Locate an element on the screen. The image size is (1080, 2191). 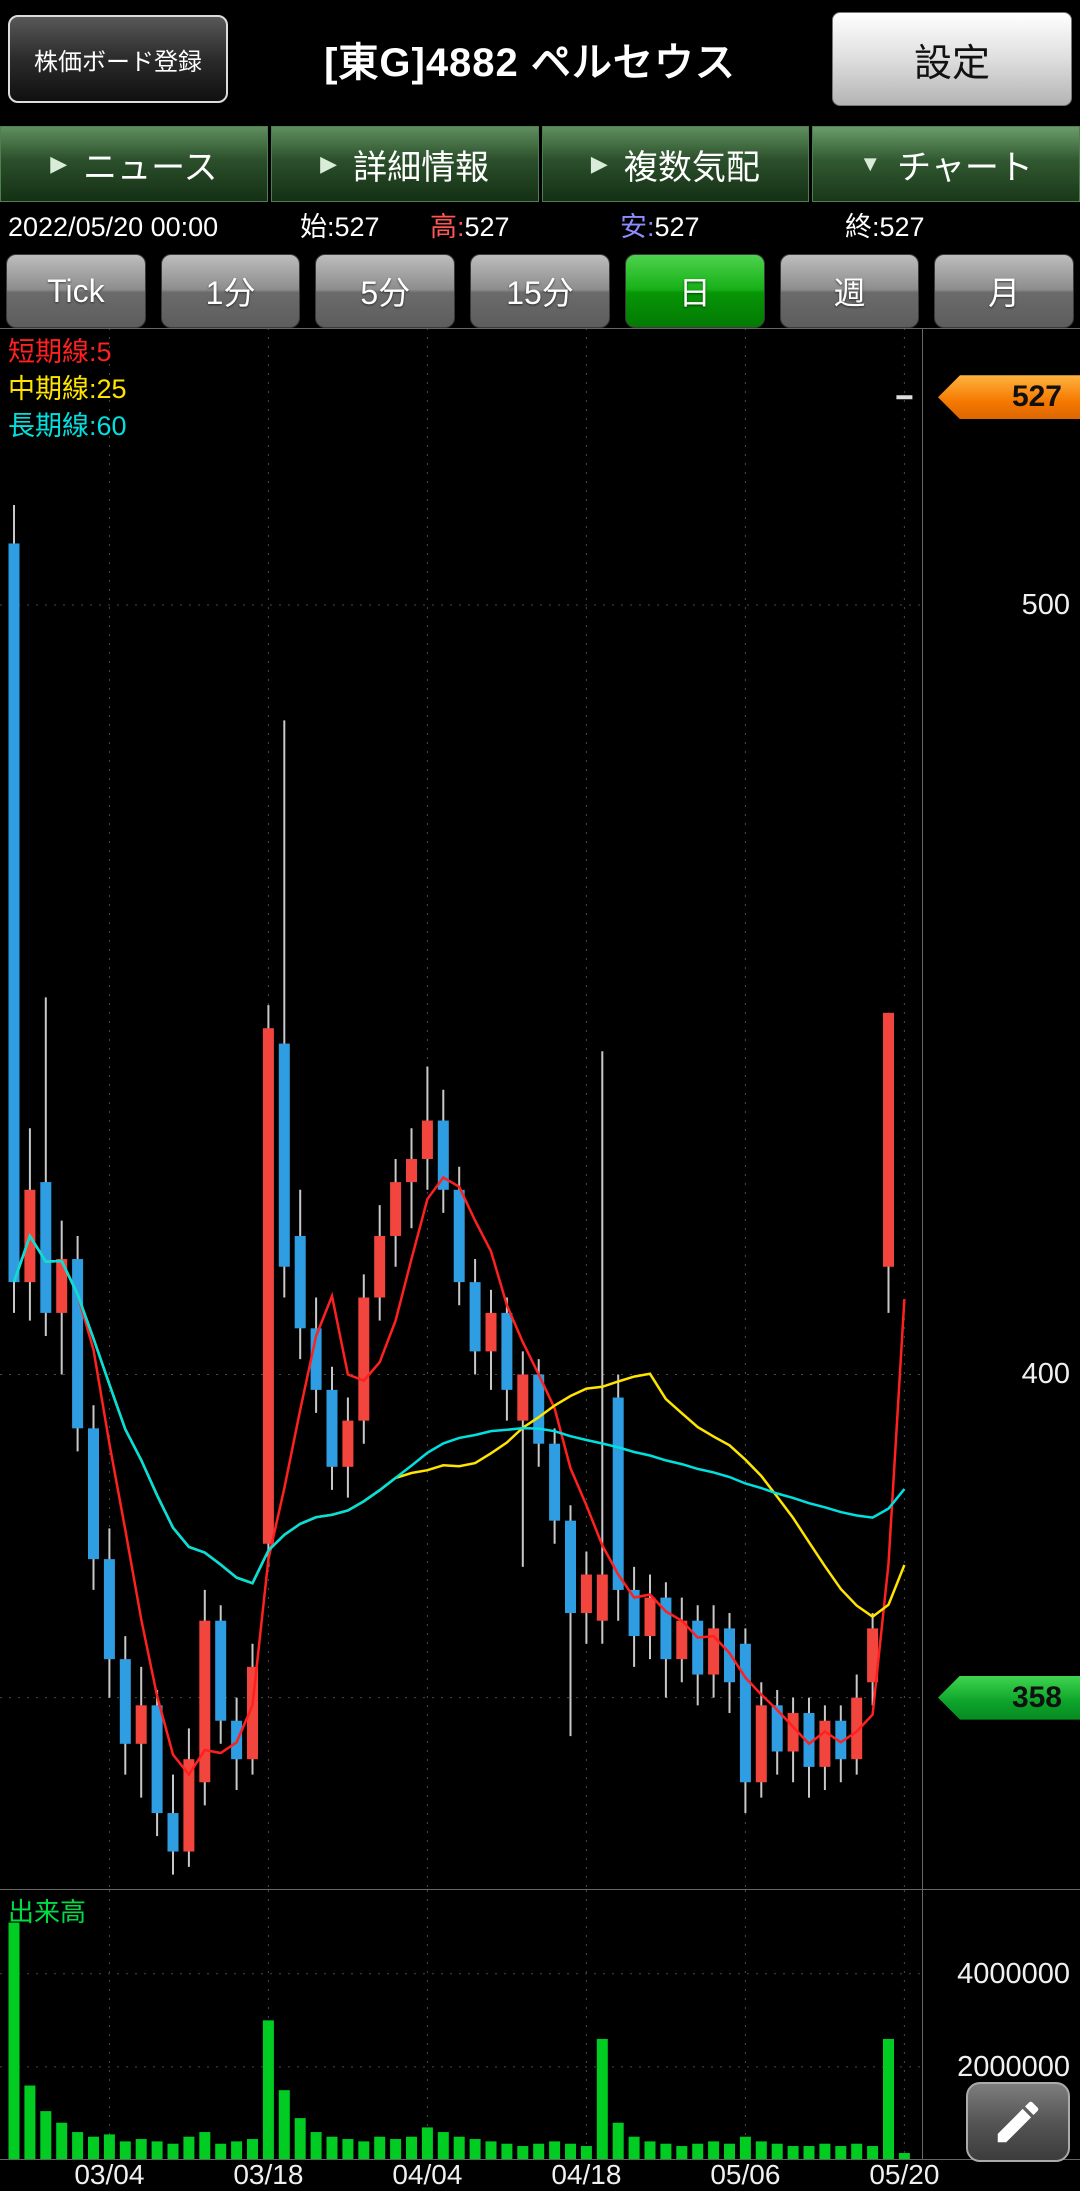
ma-legend-5: 短期線:5 is located at coordinates (60, 352).